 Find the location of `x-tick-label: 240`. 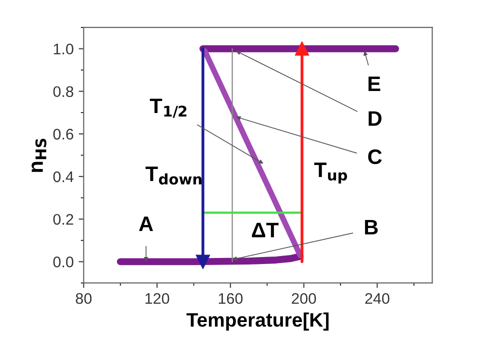

x-tick-label: 240 is located at coordinates (377, 298).